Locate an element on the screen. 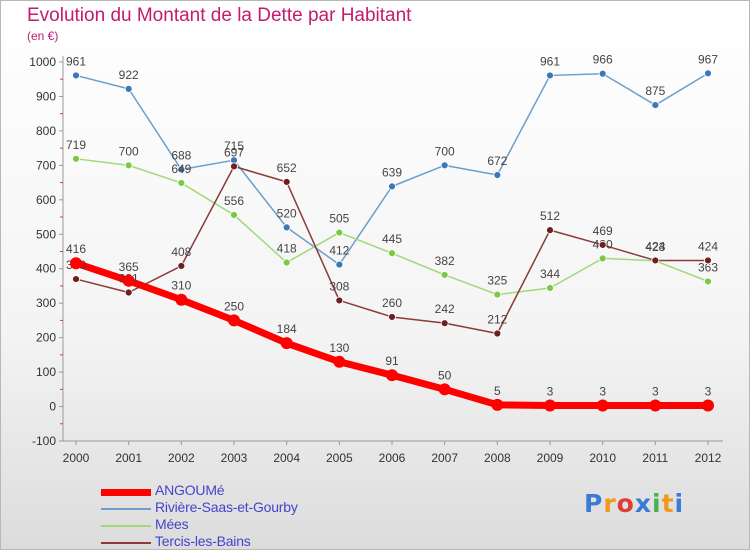  data-label: 50 is located at coordinates (445, 375).